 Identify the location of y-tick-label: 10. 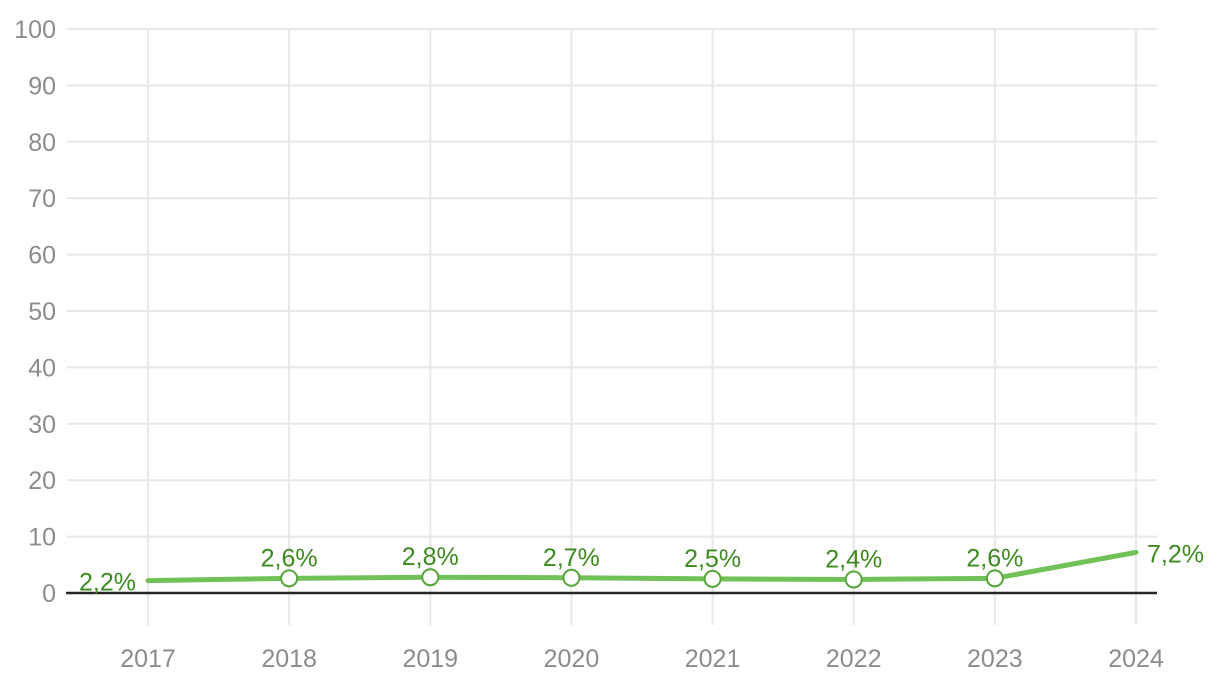
(42, 538).